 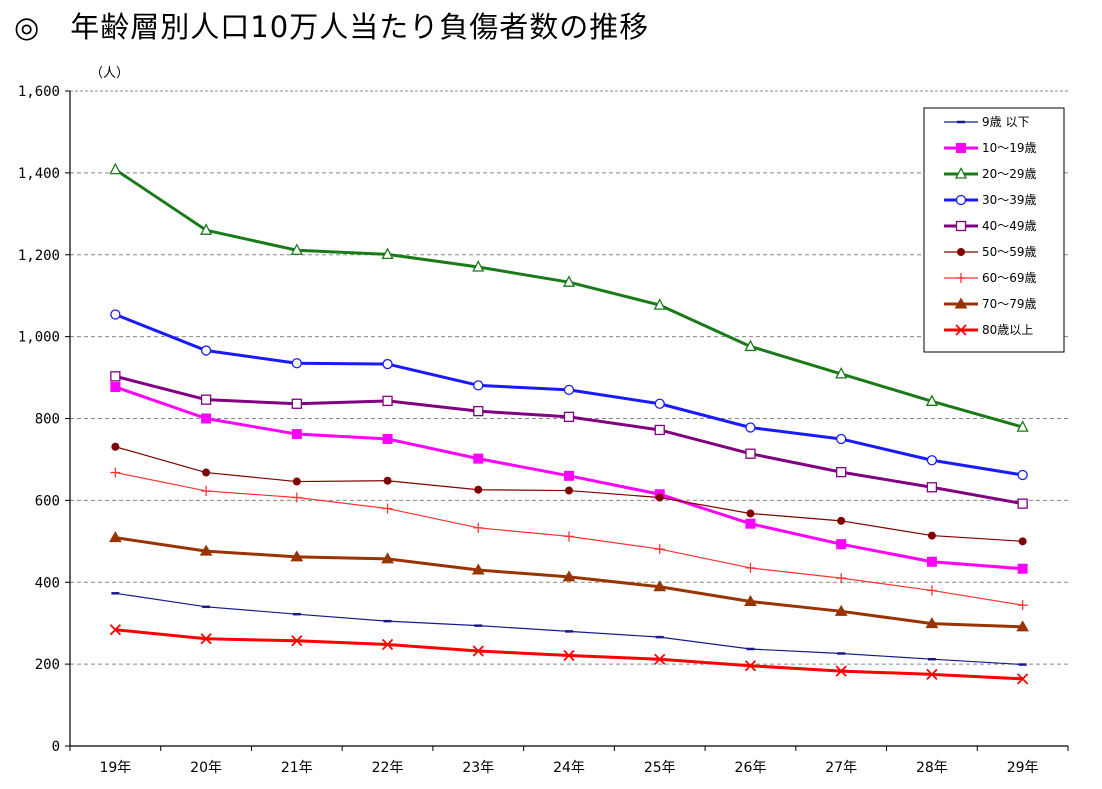 I want to click on legend-label: 10～19歳, so click(x=1009, y=148).